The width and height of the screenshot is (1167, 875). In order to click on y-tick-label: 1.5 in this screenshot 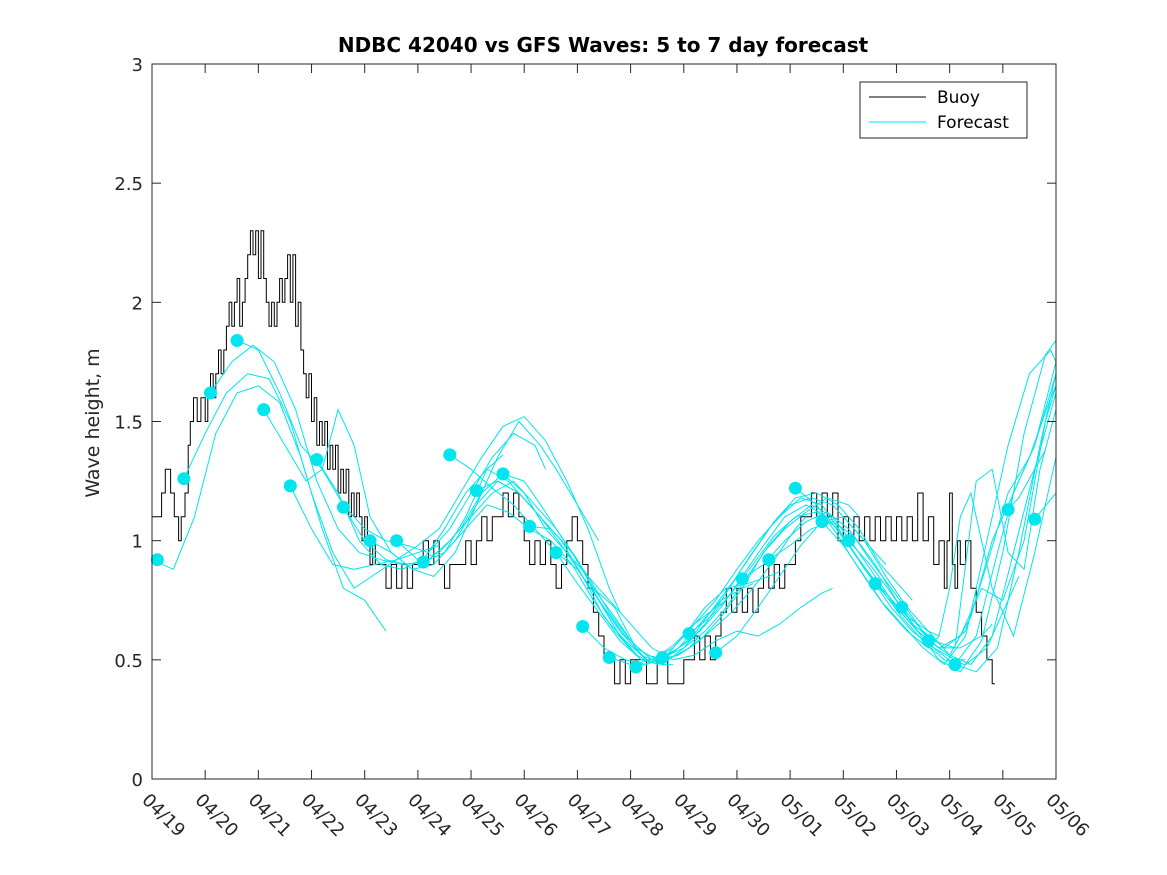, I will do `click(128, 423)`.